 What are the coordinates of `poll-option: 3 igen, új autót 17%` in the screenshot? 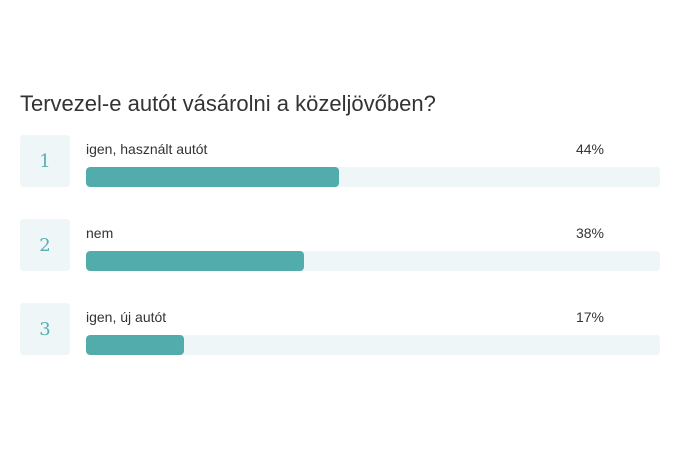 It's located at (340, 329).